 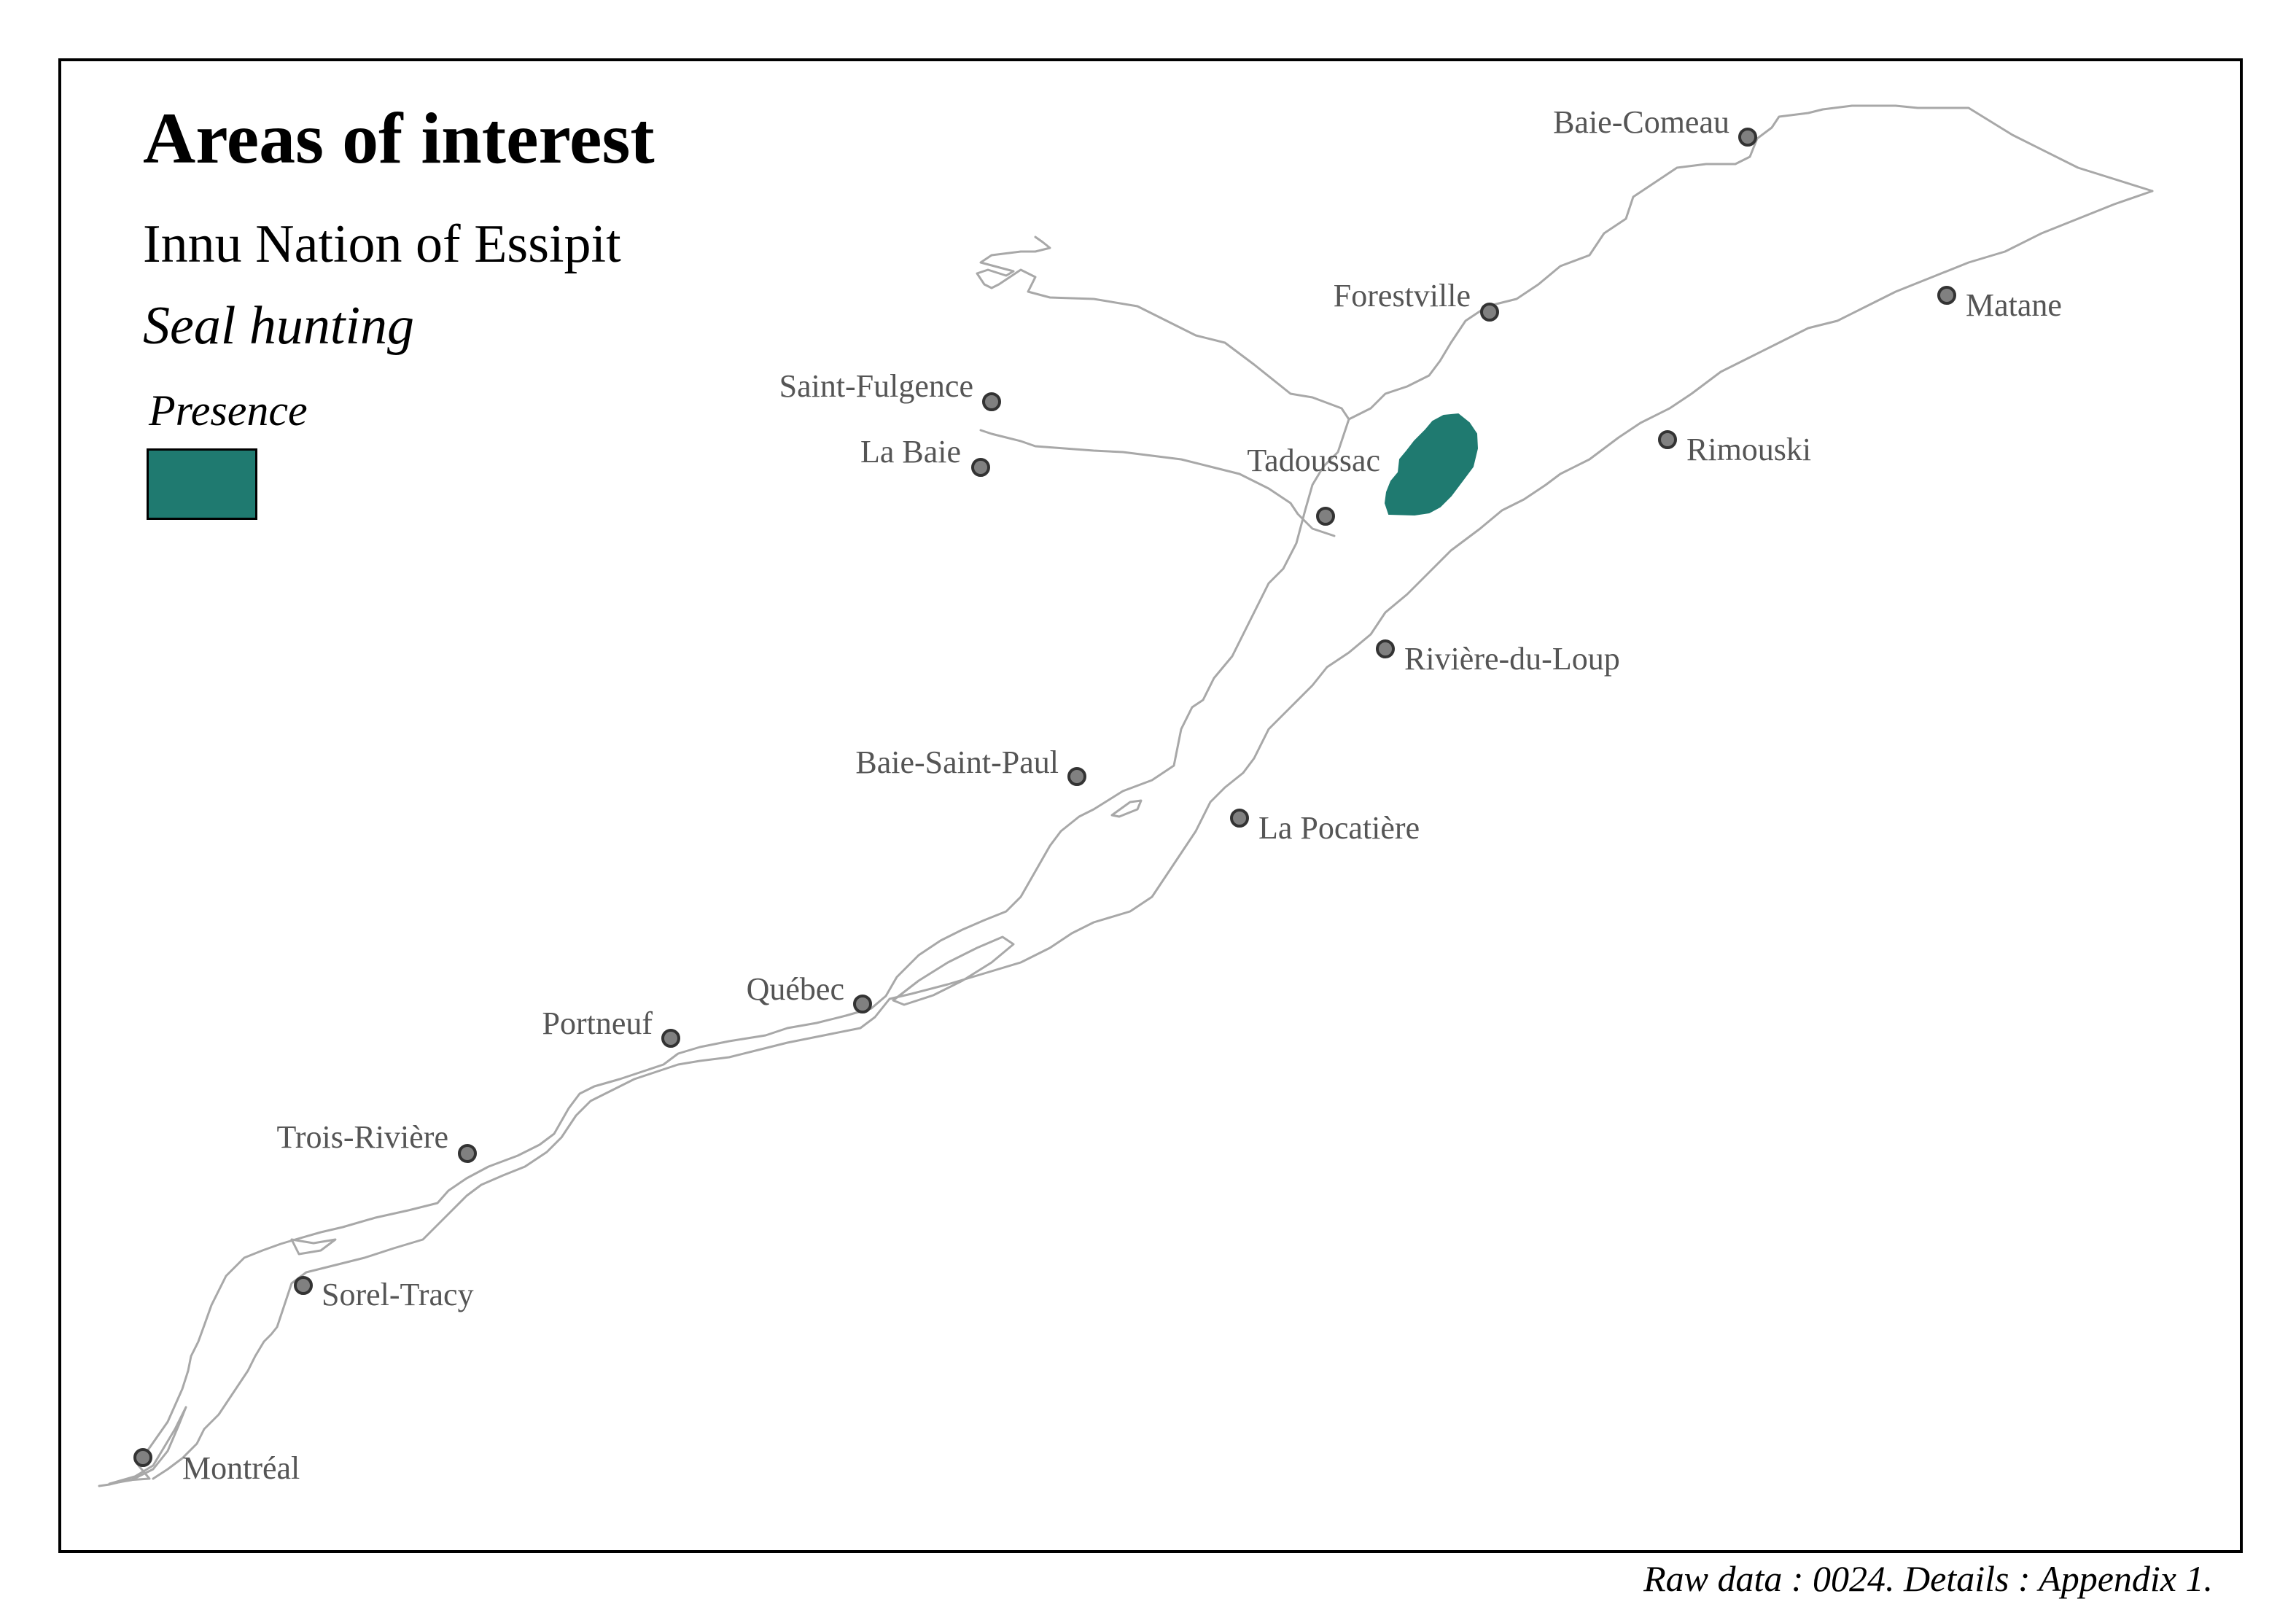 What do you see at coordinates (1431, 464) in the screenshot?
I see `seal-hunting-presence-area` at bounding box center [1431, 464].